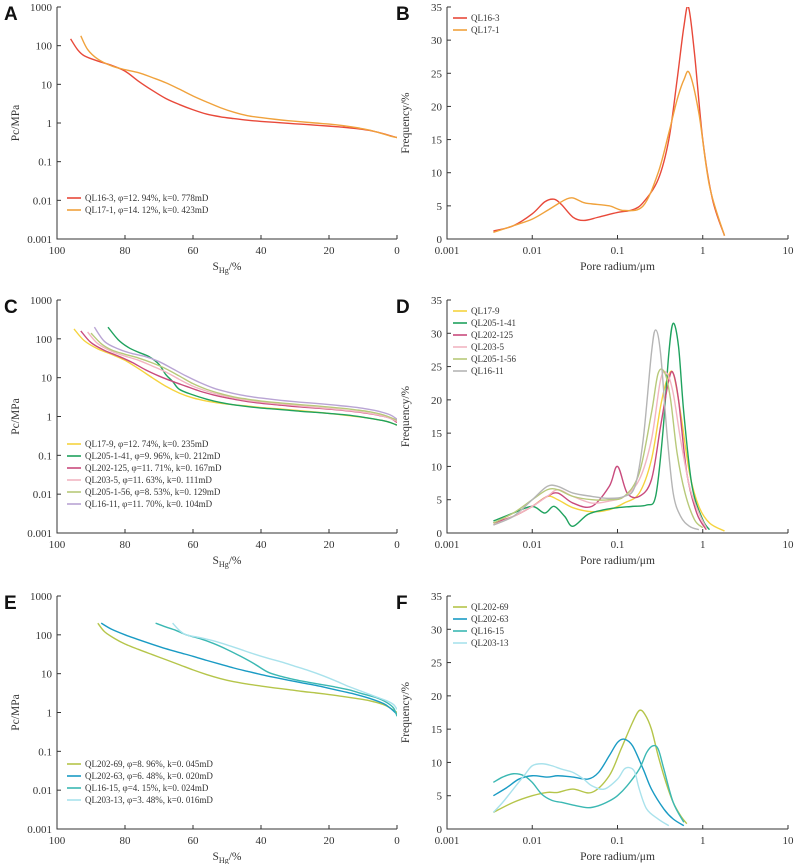 The height and width of the screenshot is (864, 796). What do you see at coordinates (492, 335) in the screenshot?
I see `legend-entry: QL202-125` at bounding box center [492, 335].